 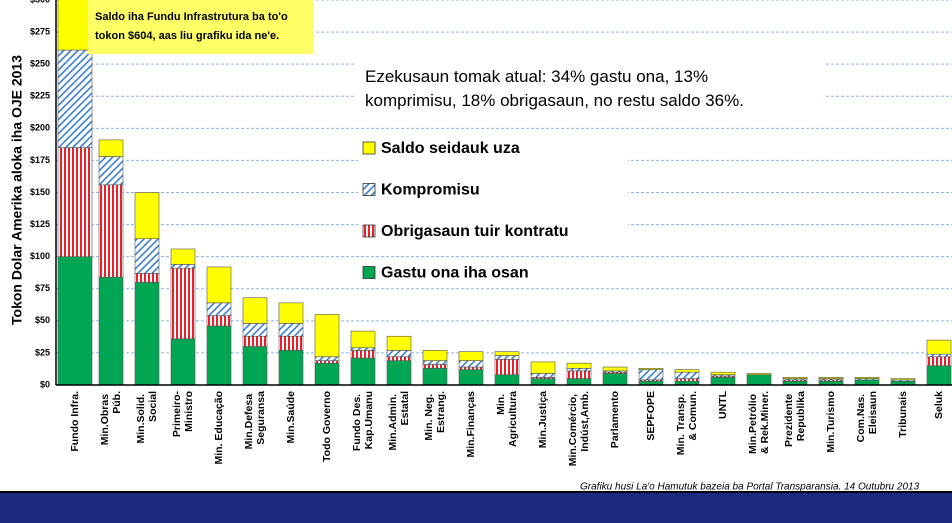 I want to click on x-tick-label: Seluk, so click(x=939, y=405).